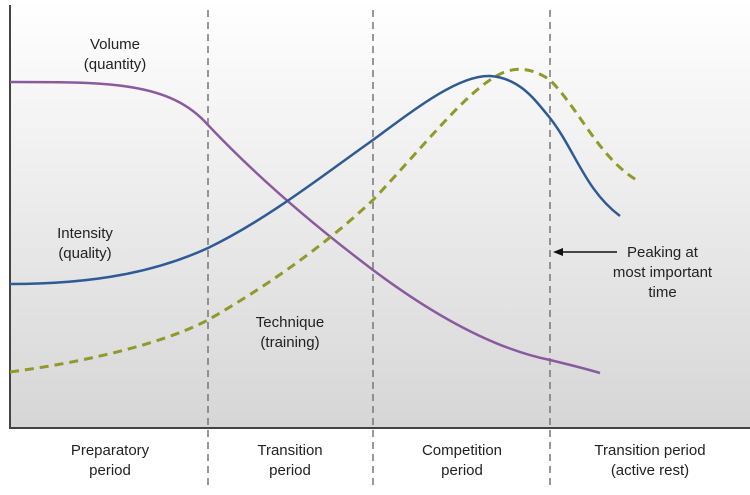 Image resolution: width=750 pixels, height=495 pixels. Describe the element at coordinates (110, 461) in the screenshot. I see `period-label-preparatory: Preparatory period` at that location.